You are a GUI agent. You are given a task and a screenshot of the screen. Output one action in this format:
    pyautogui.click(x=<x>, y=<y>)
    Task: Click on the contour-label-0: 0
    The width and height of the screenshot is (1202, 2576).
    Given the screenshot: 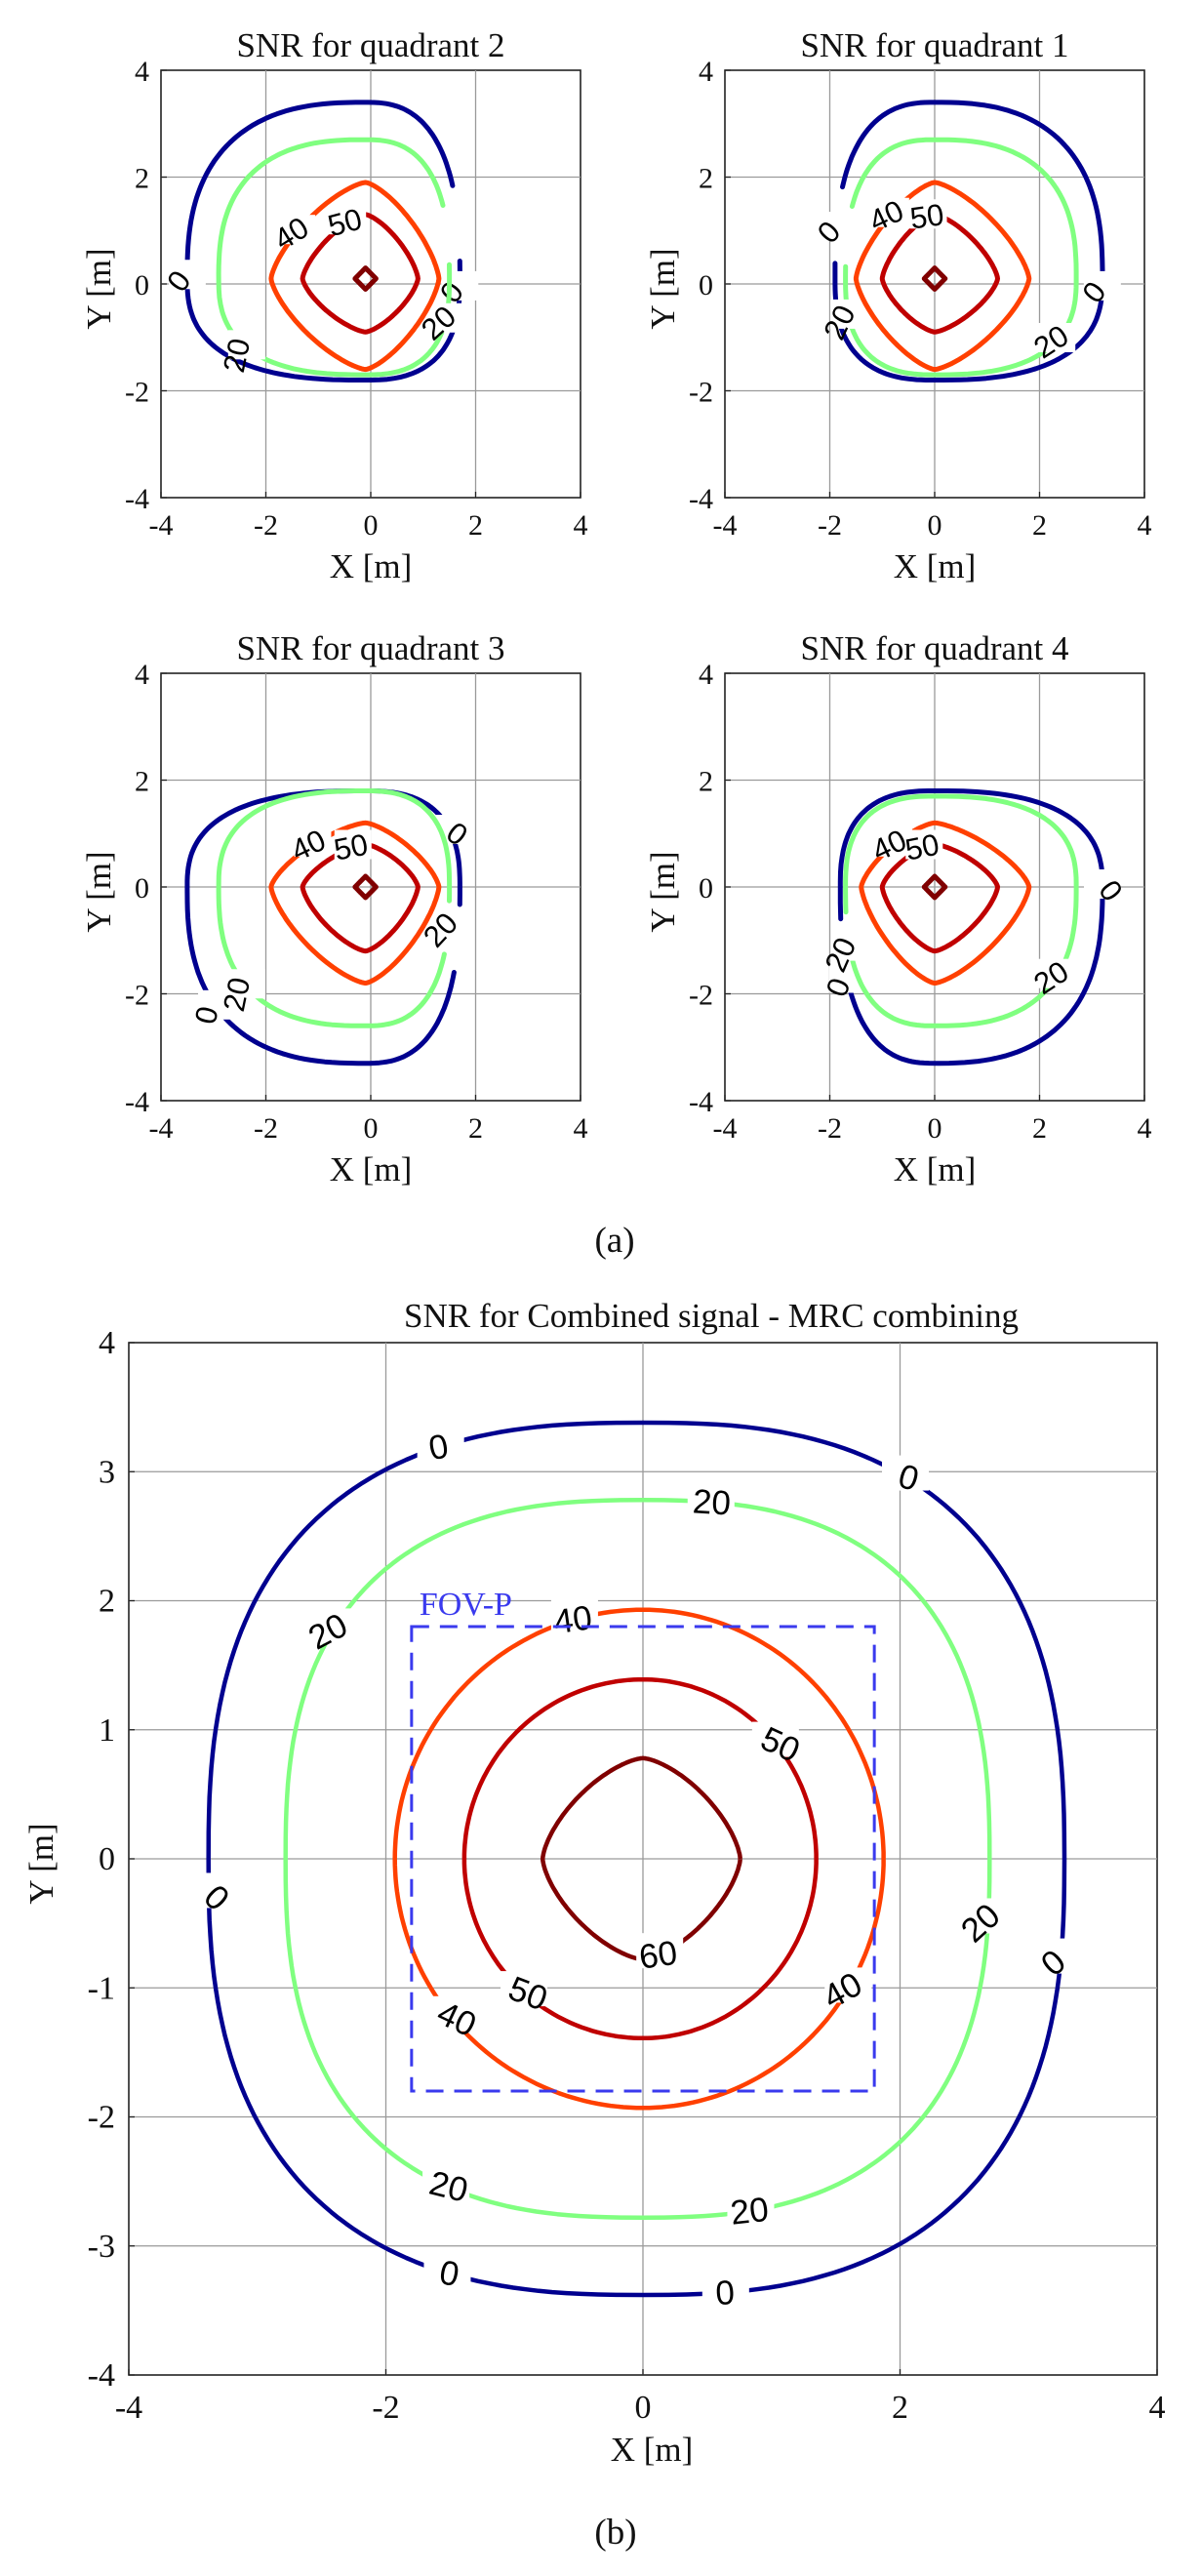 What is the action you would take?
    pyautogui.click(x=725, y=2293)
    